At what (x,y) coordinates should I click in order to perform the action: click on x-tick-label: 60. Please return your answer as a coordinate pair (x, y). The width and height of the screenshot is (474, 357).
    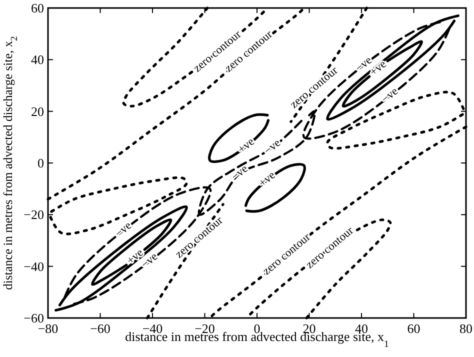
    Looking at the image, I should click on (413, 328).